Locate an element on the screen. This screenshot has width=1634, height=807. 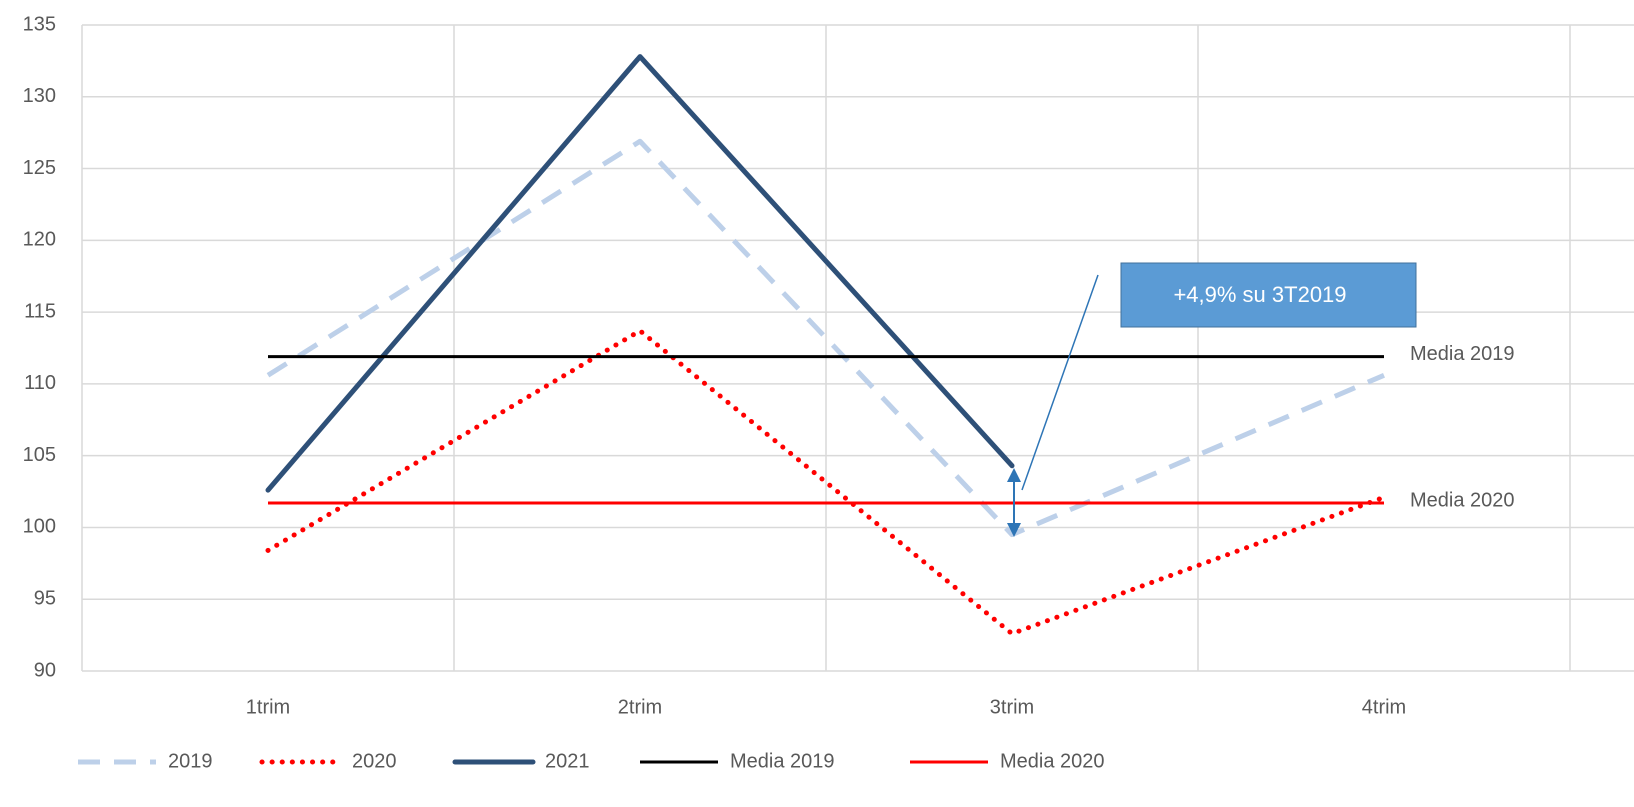
annotation-box is located at coordinates (1268, 295).